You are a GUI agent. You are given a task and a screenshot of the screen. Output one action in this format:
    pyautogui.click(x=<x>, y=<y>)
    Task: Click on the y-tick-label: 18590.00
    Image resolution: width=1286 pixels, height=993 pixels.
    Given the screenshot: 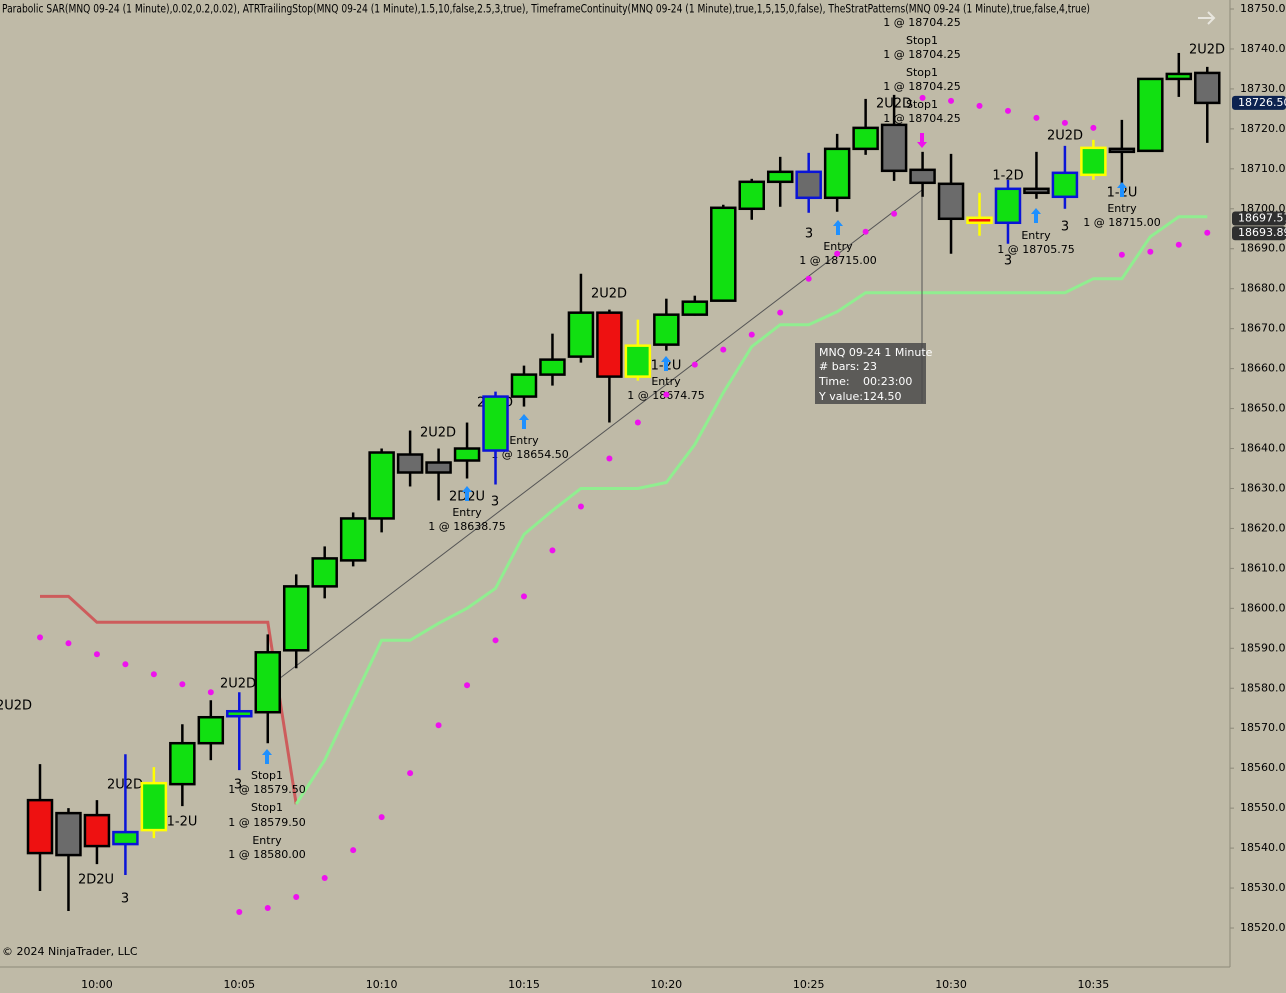 What is the action you would take?
    pyautogui.click(x=1263, y=647)
    